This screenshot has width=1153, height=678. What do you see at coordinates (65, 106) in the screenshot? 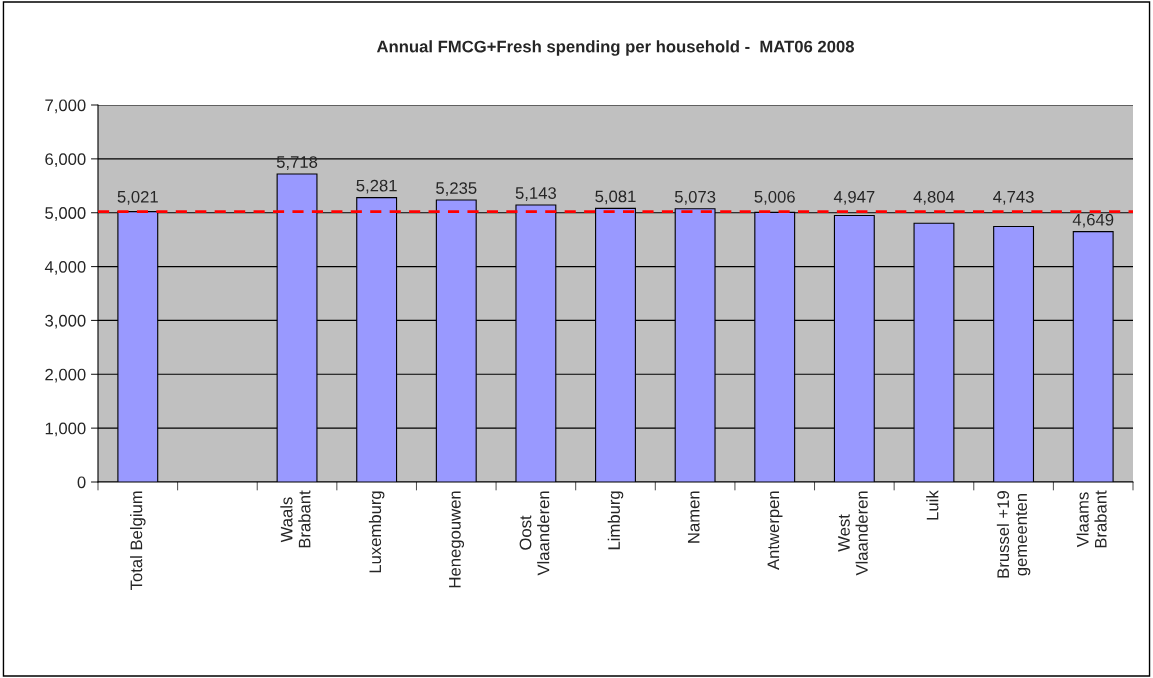
I see `y-tick-label: 7,000` at bounding box center [65, 106].